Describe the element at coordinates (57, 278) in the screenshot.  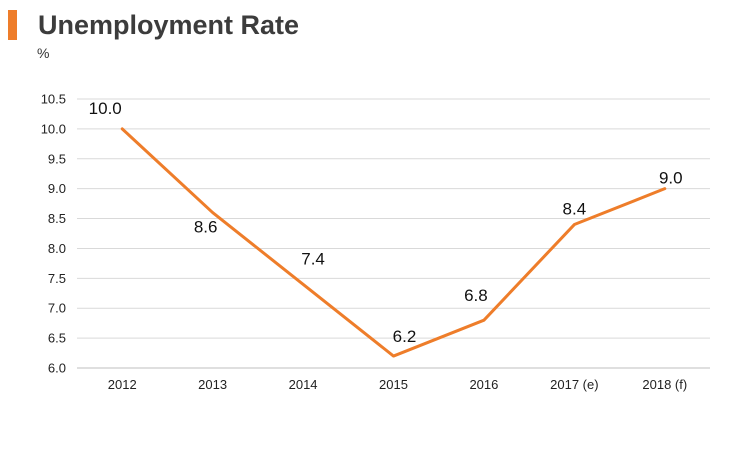
I see `y-tick-label: 7.5` at that location.